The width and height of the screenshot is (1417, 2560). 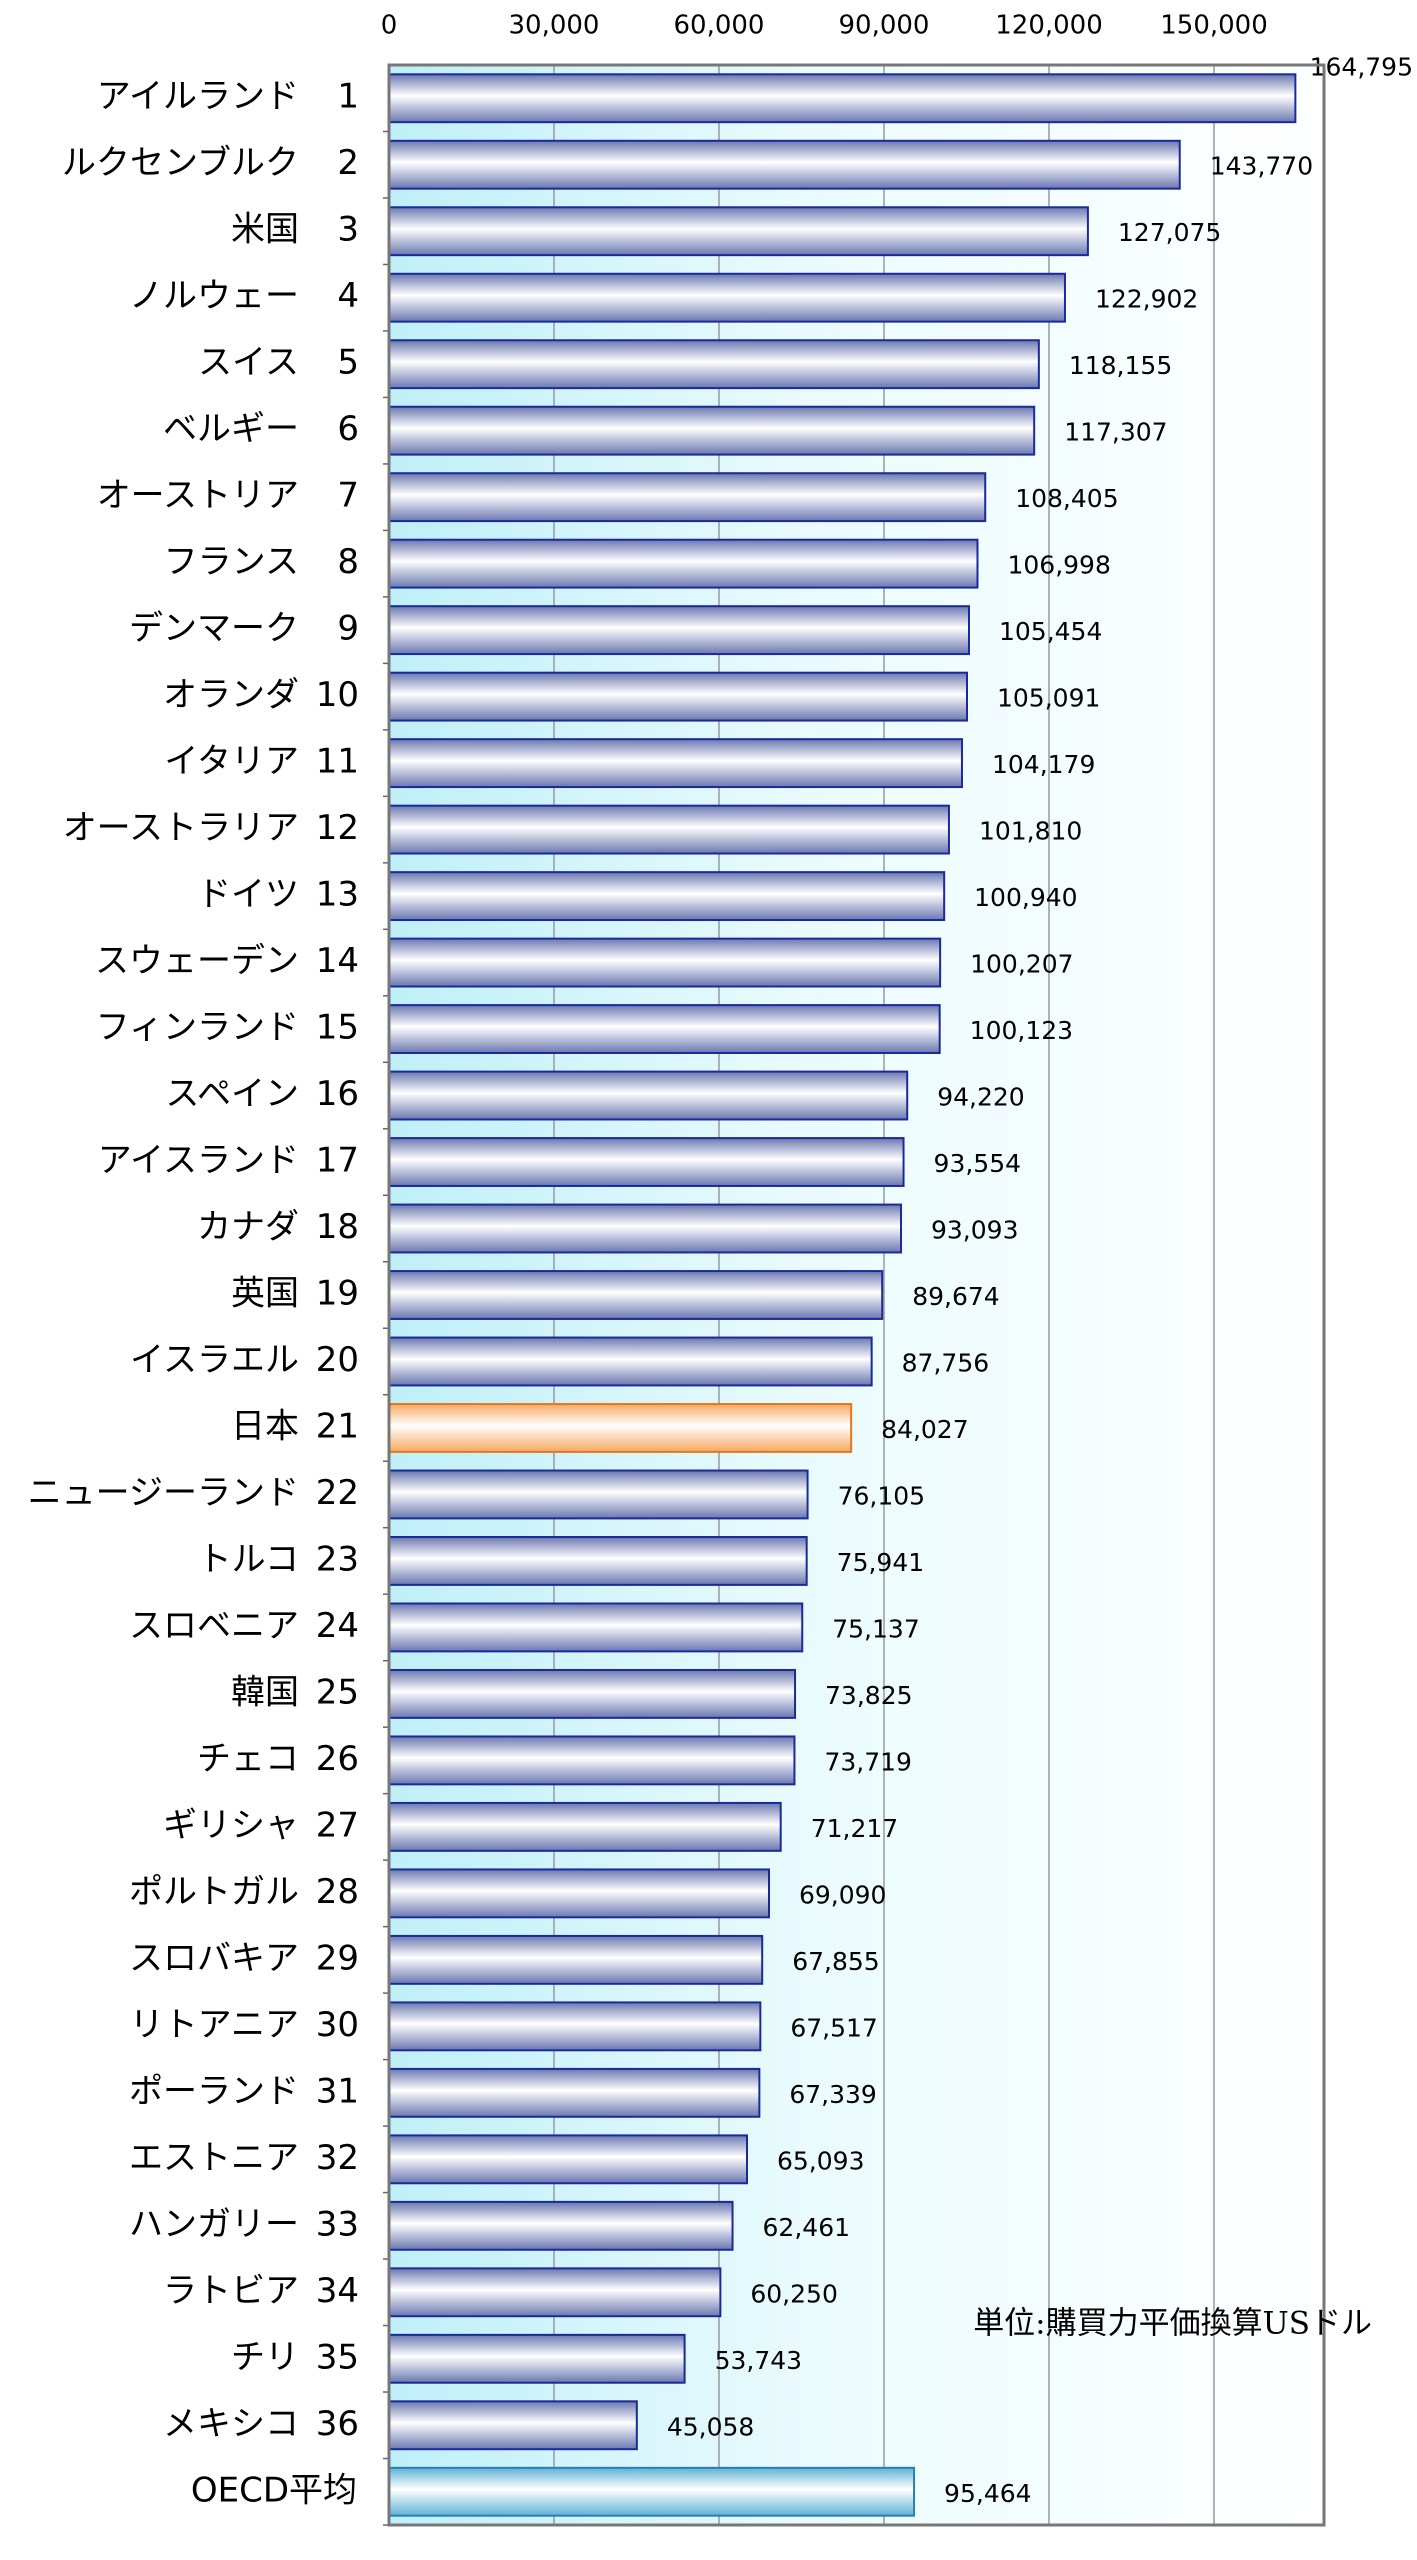 What do you see at coordinates (248, 895) in the screenshot?
I see `category-label: ドイツ` at bounding box center [248, 895].